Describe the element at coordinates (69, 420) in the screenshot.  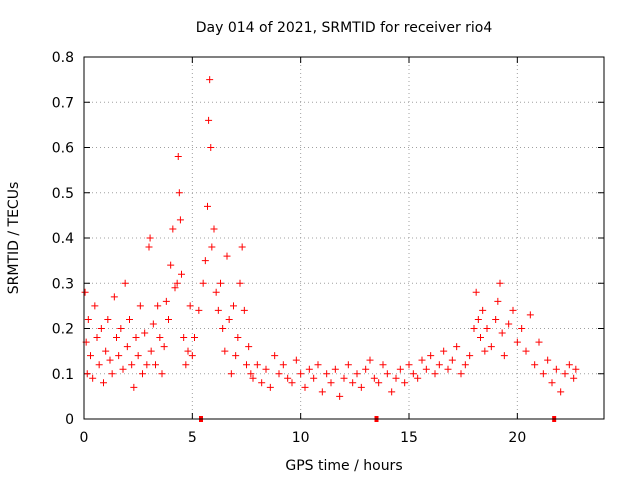
I see `y-tick-label: 0` at that location.